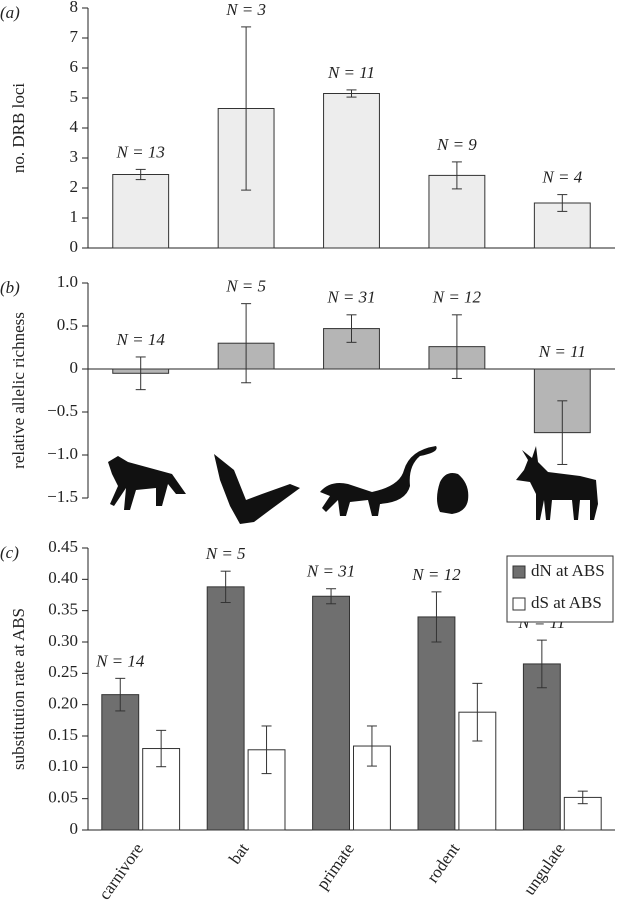  I want to click on carnivore-silhouette, so click(147, 483).